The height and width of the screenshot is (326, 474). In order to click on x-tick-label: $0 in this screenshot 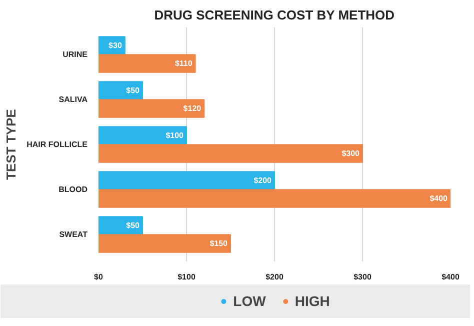, I will do `click(99, 277)`.